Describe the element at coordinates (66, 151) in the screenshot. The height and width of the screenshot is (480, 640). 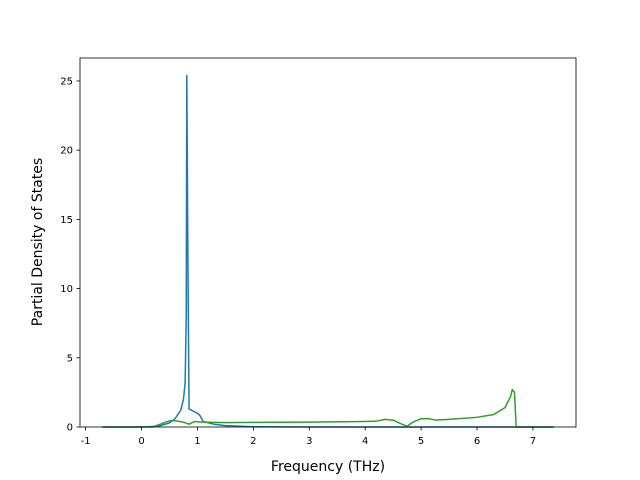
I see `y-tick-label: 20` at that location.